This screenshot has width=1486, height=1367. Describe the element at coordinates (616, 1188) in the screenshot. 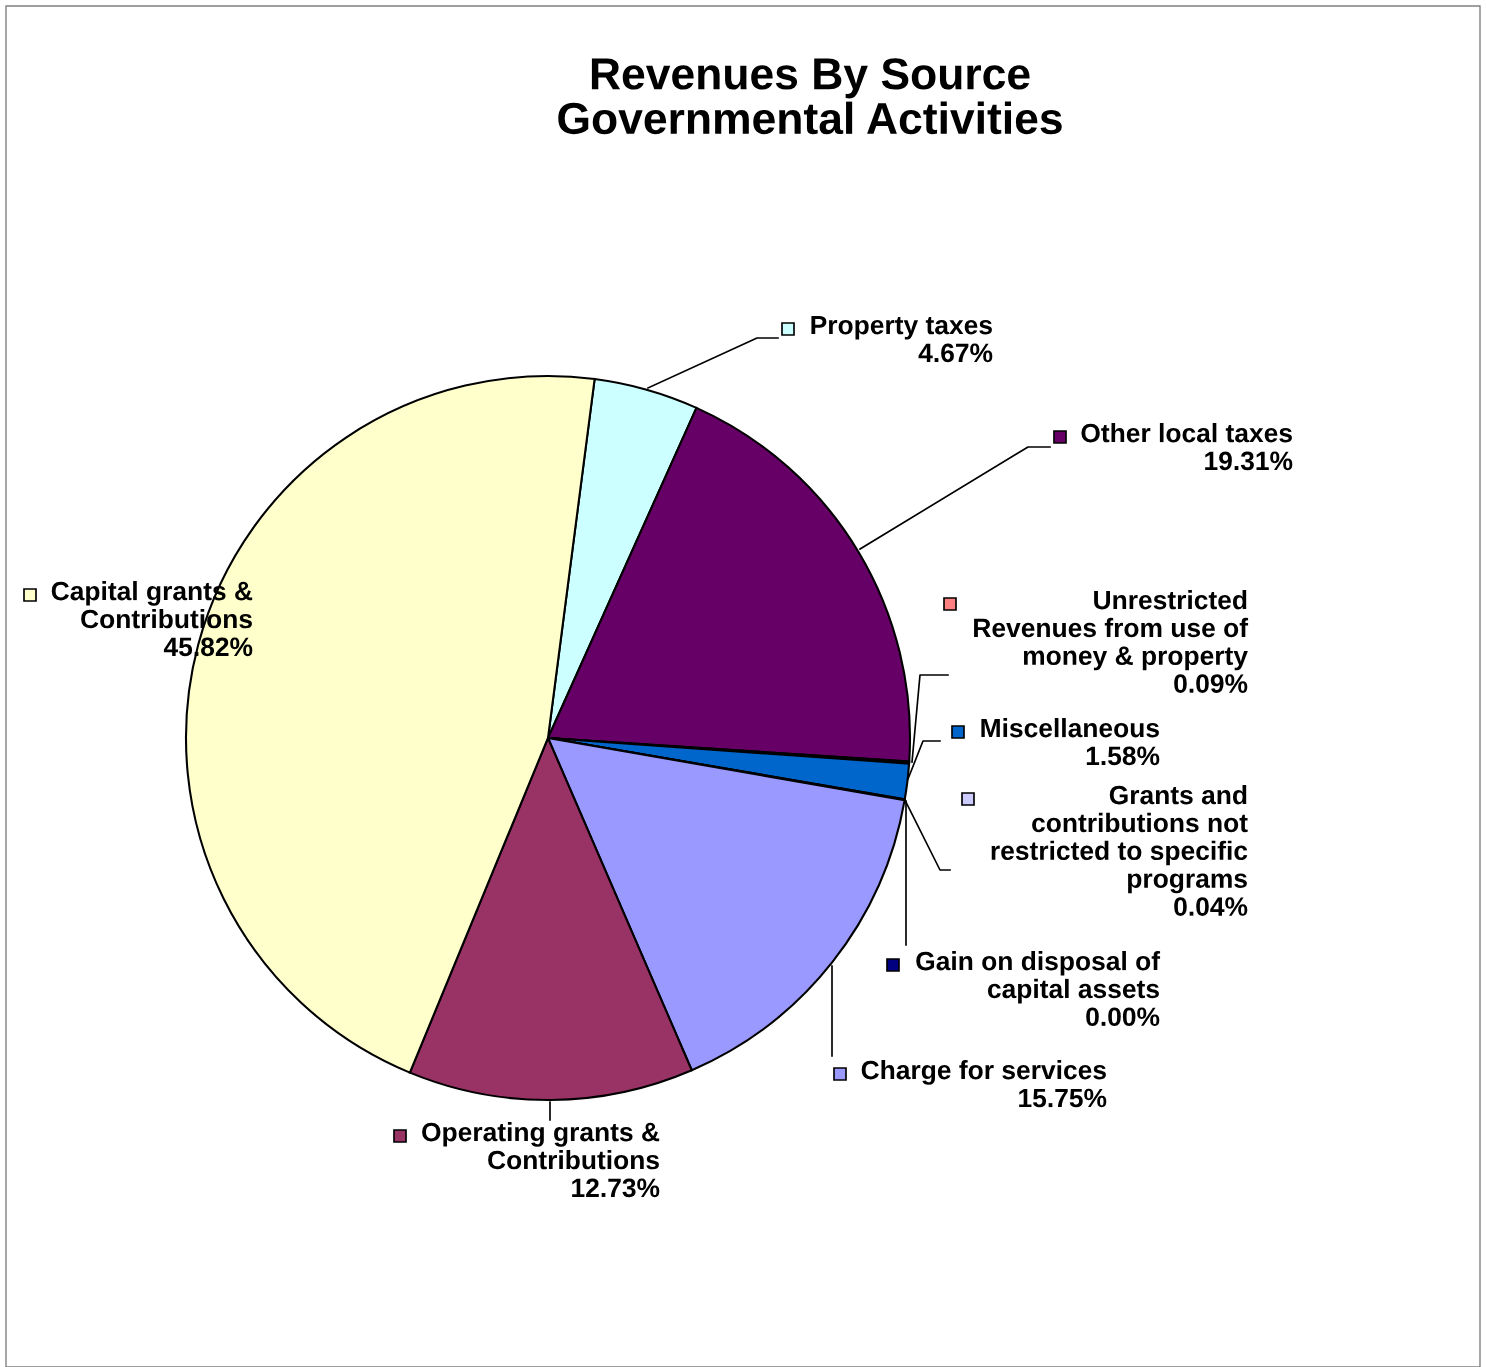

I see `data-label: 12.73%` at that location.